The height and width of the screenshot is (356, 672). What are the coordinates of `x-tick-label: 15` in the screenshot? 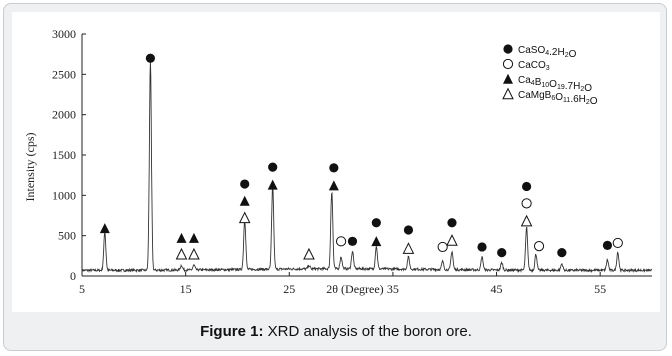 It's located at (186, 289).